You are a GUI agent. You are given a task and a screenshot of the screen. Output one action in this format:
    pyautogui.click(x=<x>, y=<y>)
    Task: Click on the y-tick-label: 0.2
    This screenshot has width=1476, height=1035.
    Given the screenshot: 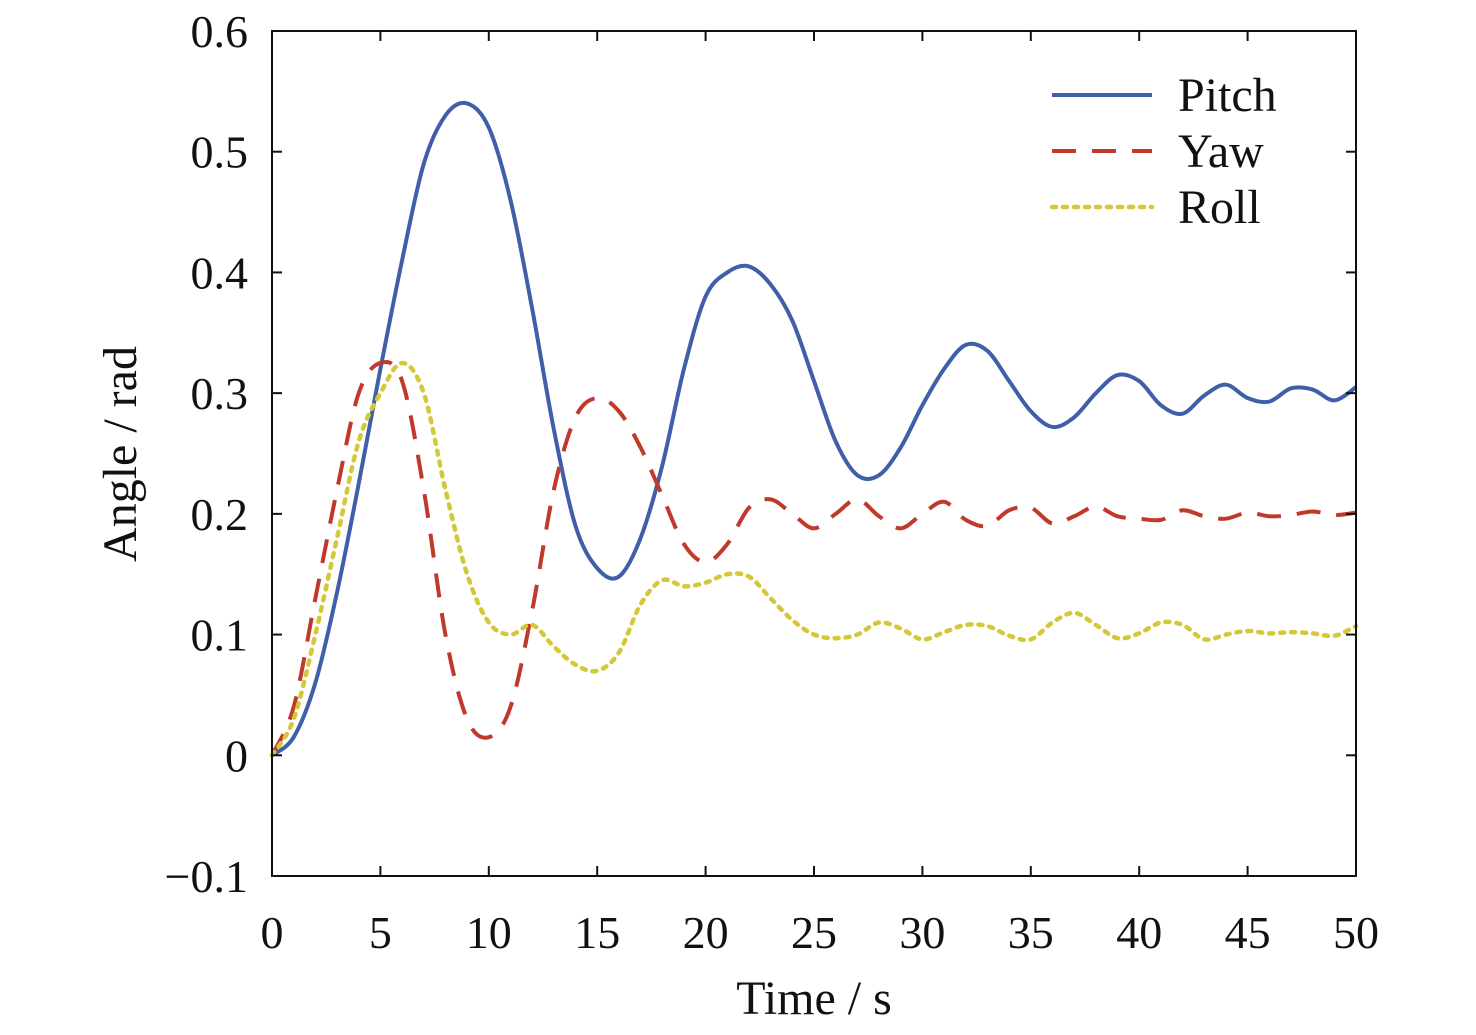 What is the action you would take?
    pyautogui.click(x=220, y=514)
    